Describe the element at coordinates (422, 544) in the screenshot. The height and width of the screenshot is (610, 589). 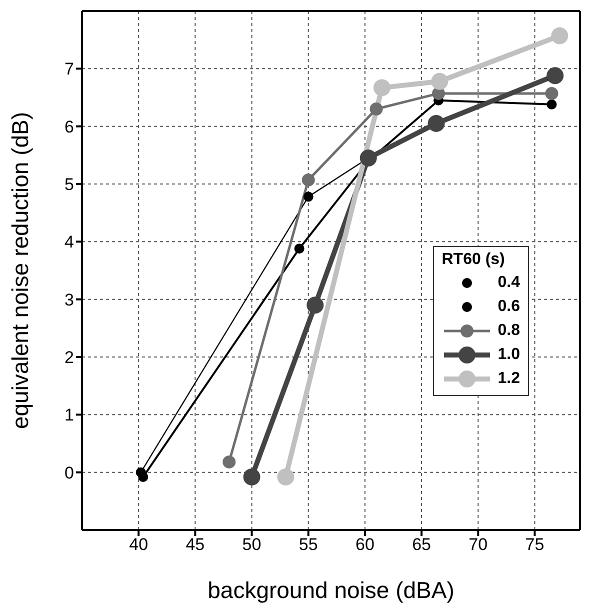
I see `x-tick-label: 65` at that location.